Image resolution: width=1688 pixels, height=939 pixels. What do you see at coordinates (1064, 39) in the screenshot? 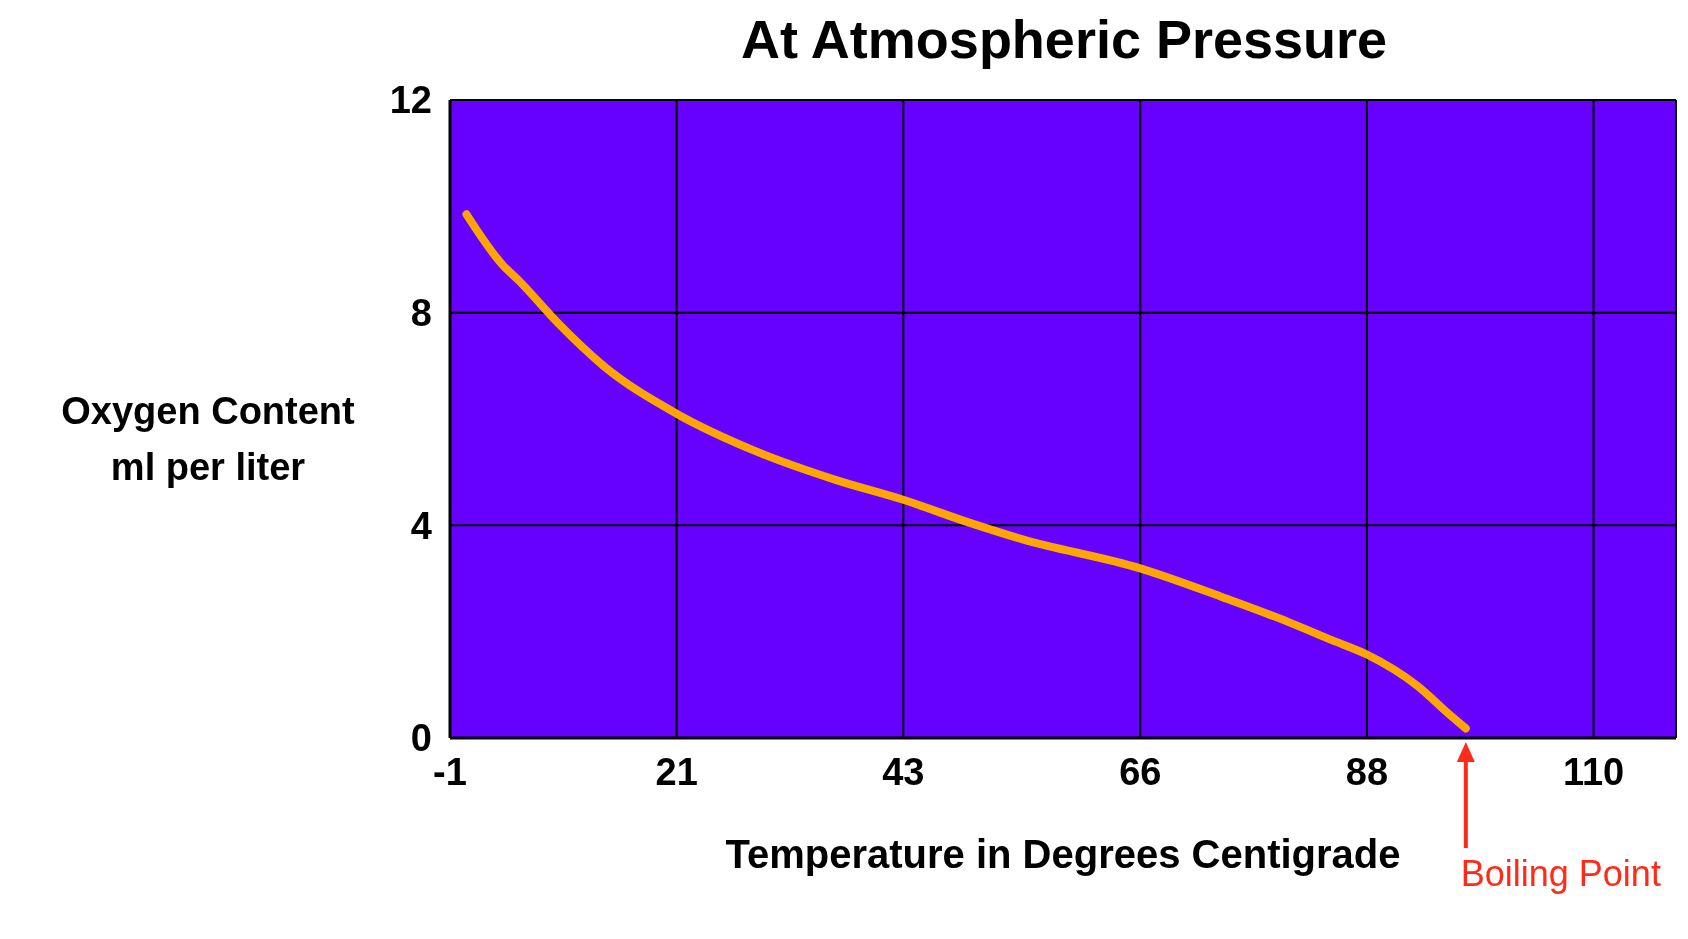
I see `chart-title: At Atmospheric Pressure` at bounding box center [1064, 39].